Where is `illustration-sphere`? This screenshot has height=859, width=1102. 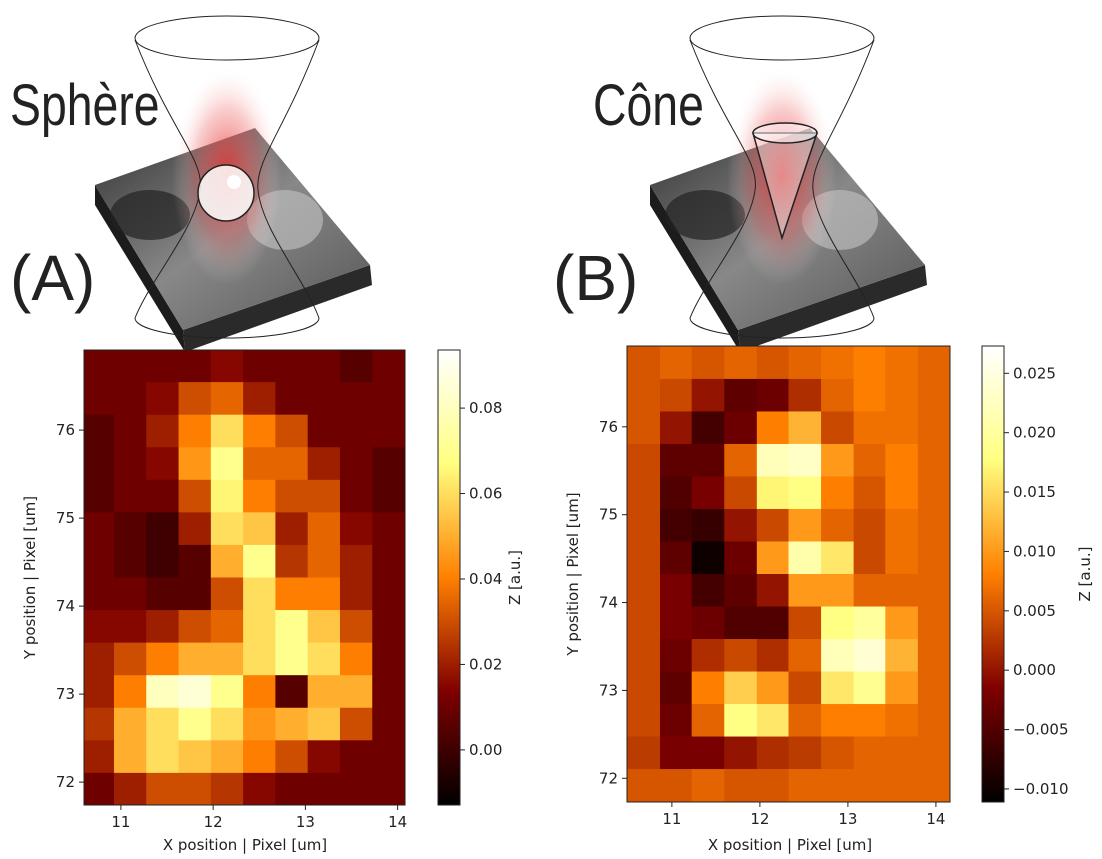
illustration-sphere is located at coordinates (233, 183).